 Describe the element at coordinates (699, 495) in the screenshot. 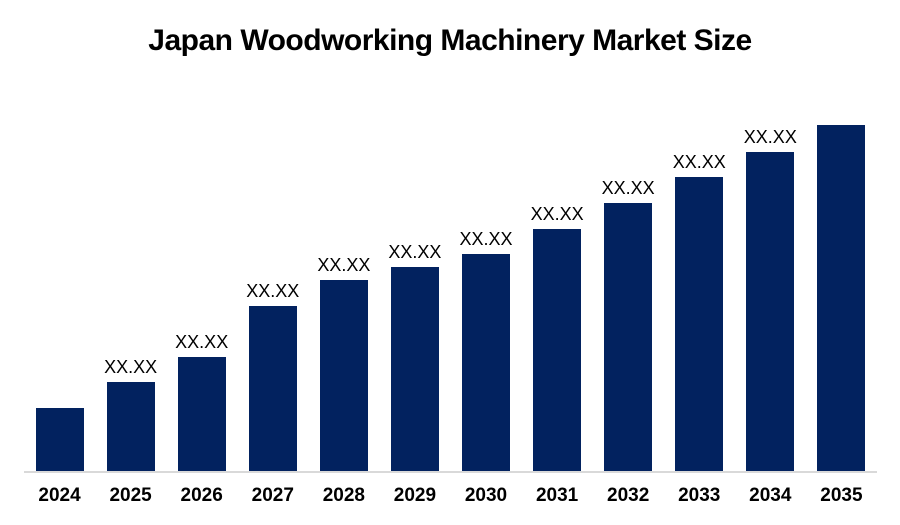

I see `x-tick-label: 2033` at that location.